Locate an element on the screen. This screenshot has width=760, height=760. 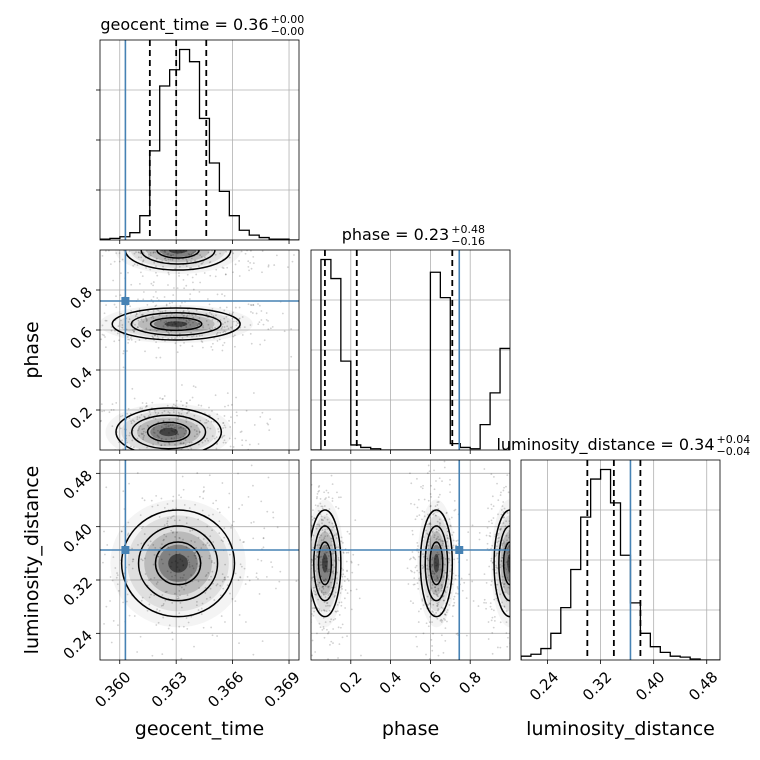
x-tick-label: 0.2 is located at coordinates (351, 683).